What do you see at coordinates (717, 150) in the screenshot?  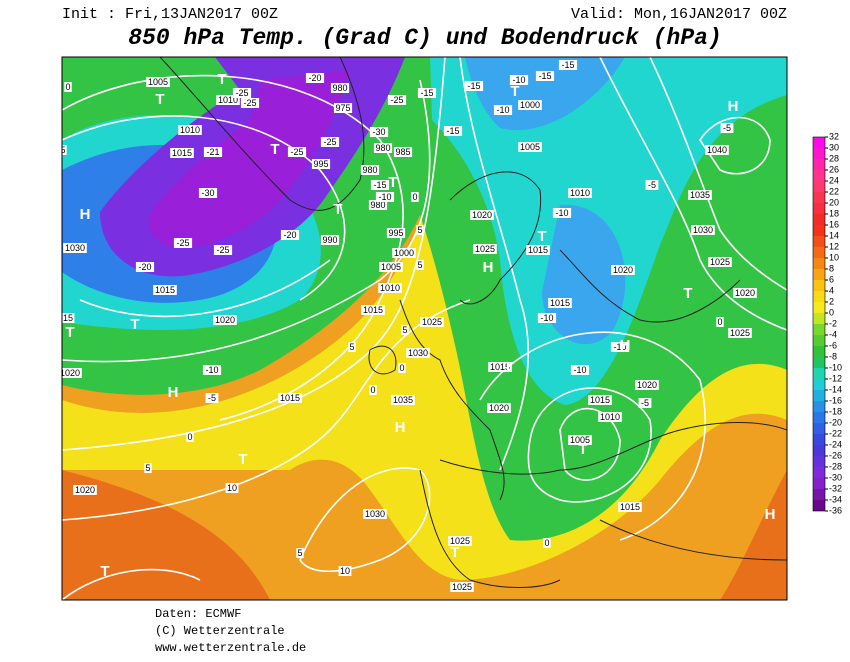 I see `isobar-label: 1040` at bounding box center [717, 150].